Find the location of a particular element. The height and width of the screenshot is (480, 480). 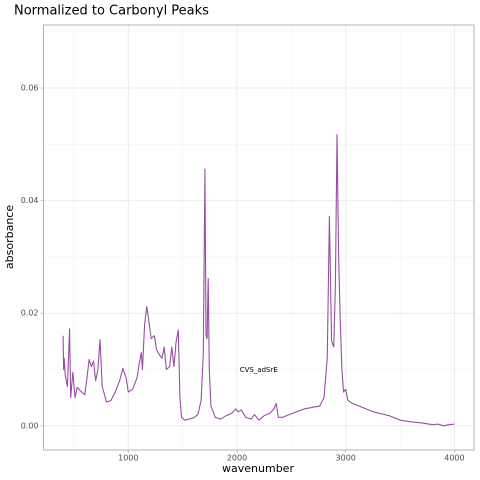

x-tick-label: 4000 is located at coordinates (454, 458).